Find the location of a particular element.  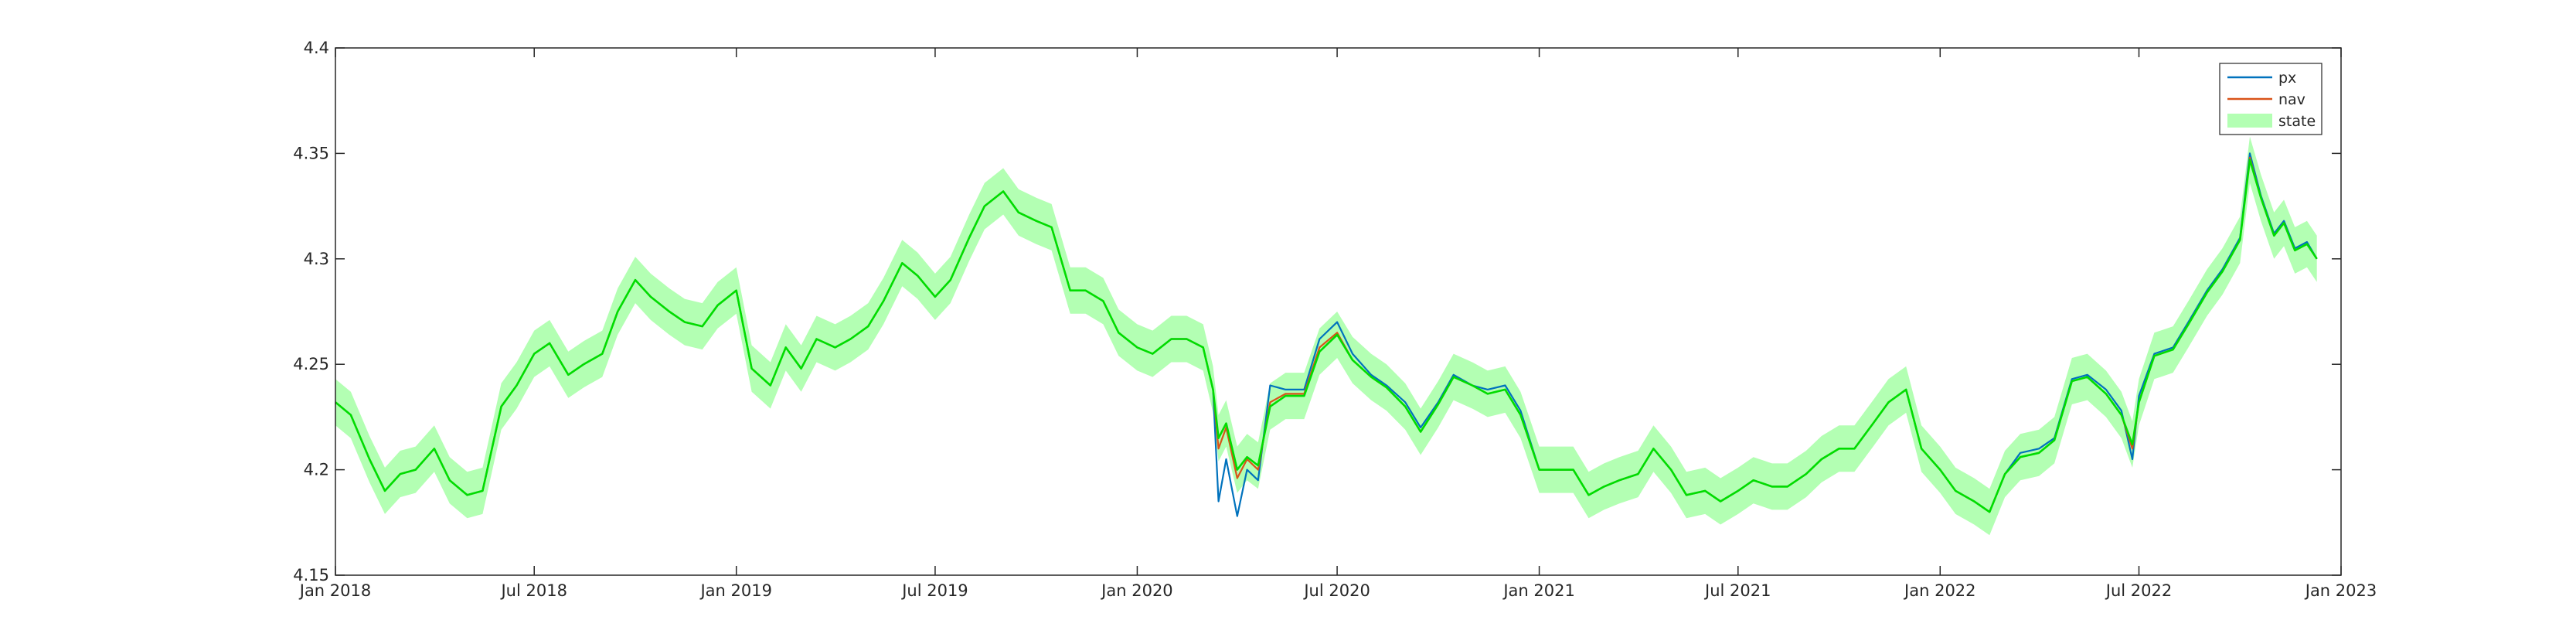

x-tick-label: Jul 2021 is located at coordinates (1737, 590).